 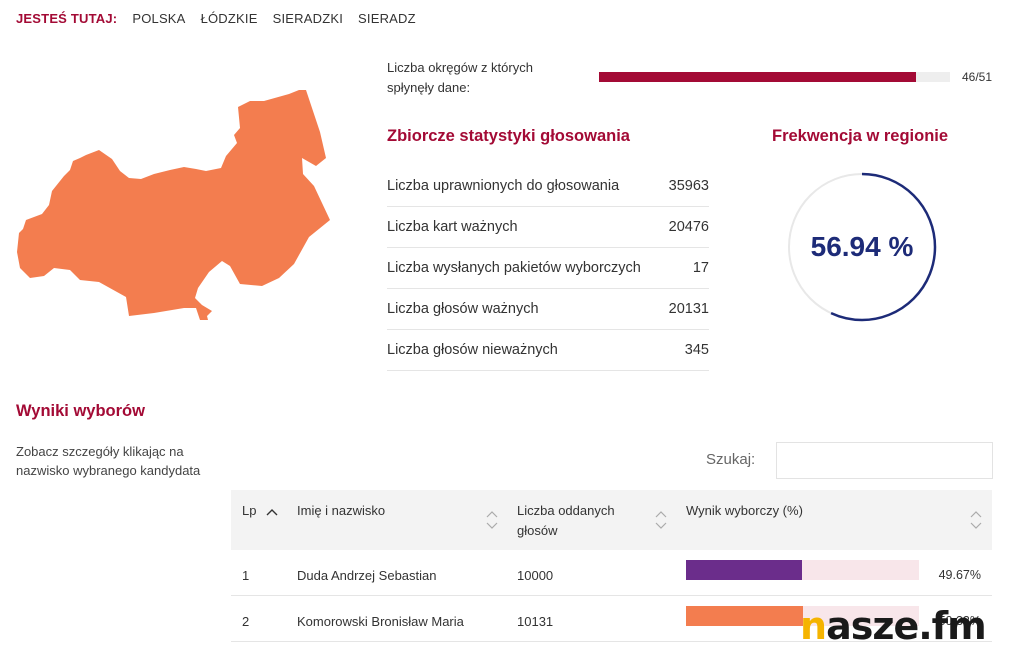 What do you see at coordinates (514, 268) in the screenshot?
I see `stats-label: Liczba wysłanych pakietów wyborczych` at bounding box center [514, 268].